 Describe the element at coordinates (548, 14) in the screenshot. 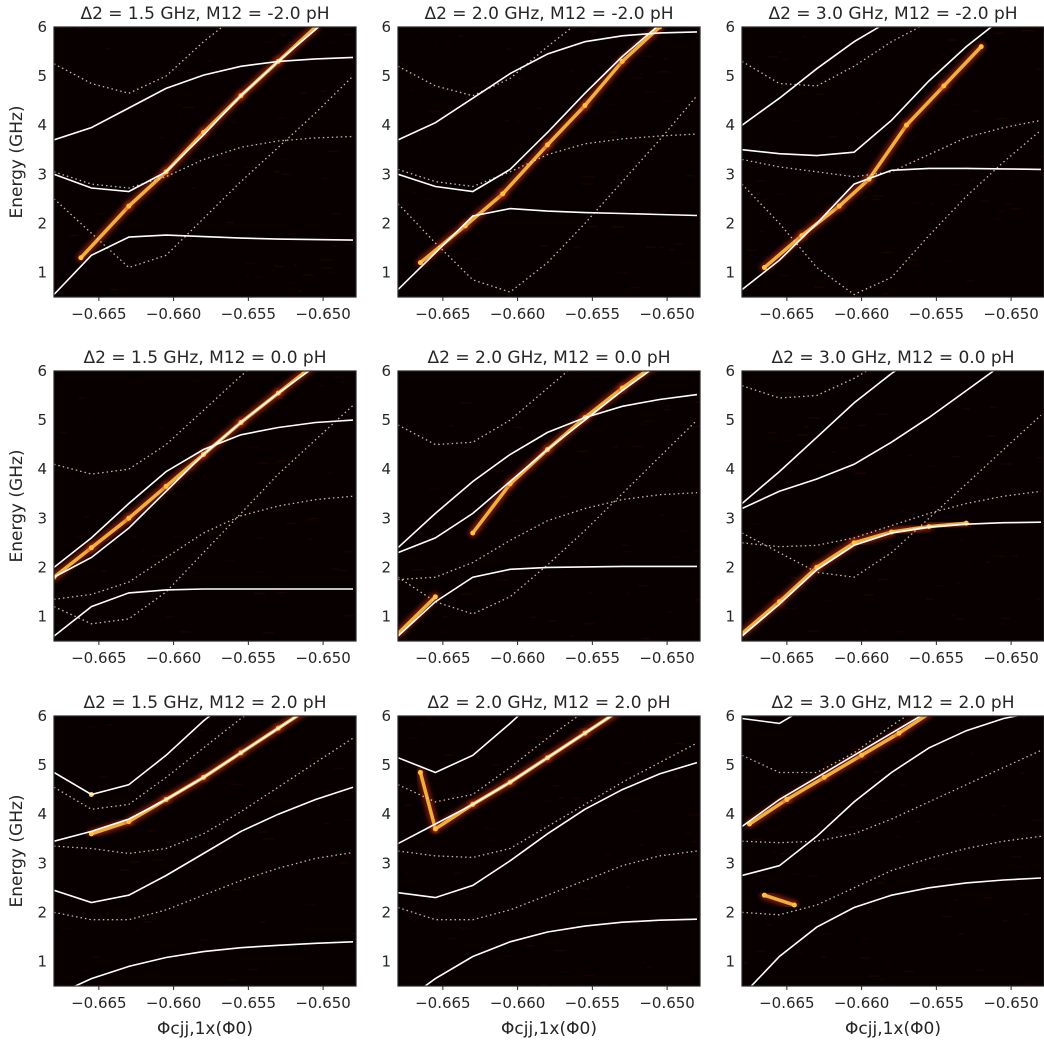

I see `subplot-title: Δ2 = 2.0 GHz, M12 = -2.0 pH` at that location.